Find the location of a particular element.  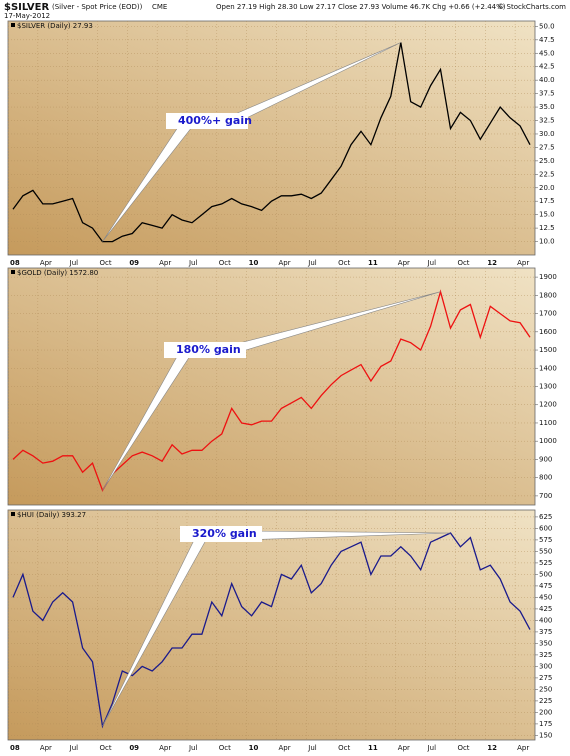

y-tick-label: 275 is located at coordinates (545, 678).